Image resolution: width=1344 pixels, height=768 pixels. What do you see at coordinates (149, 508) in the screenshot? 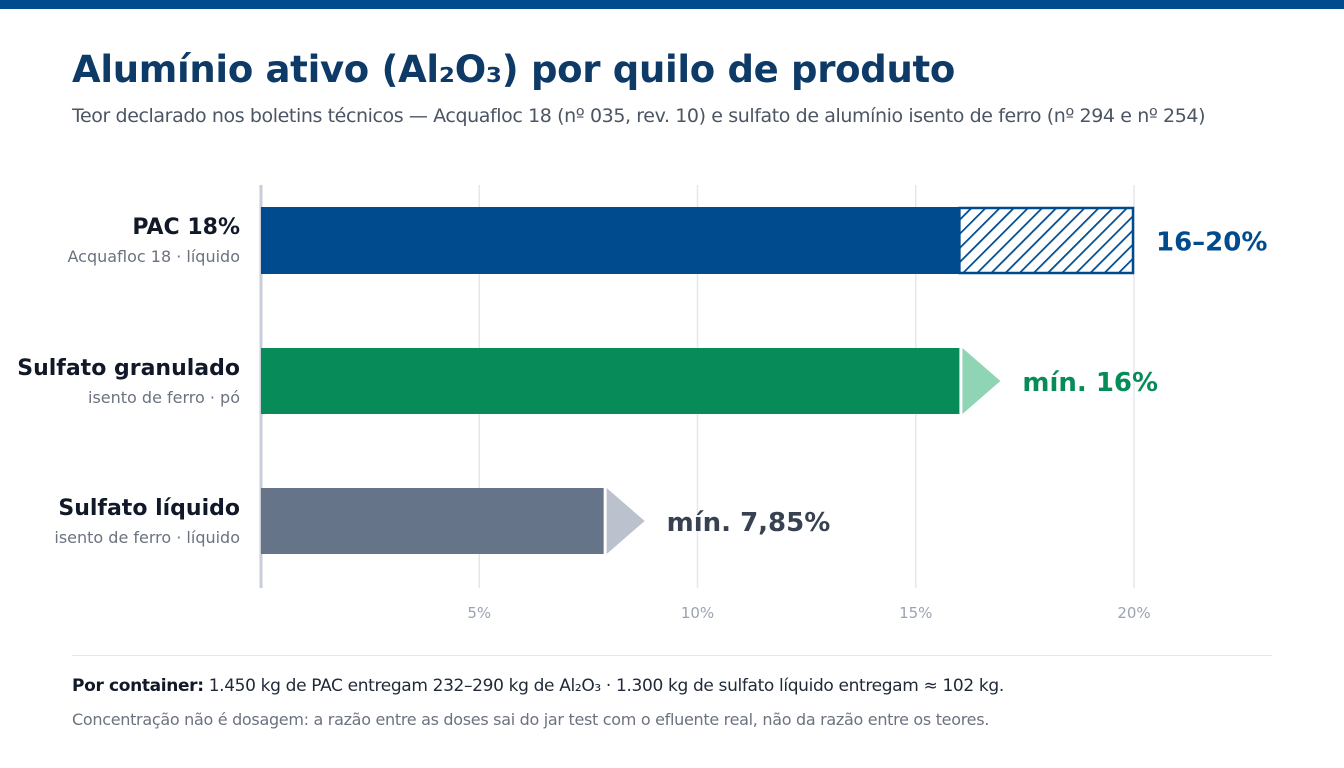
I see `category-name-3: Sulfato líquido` at bounding box center [149, 508].